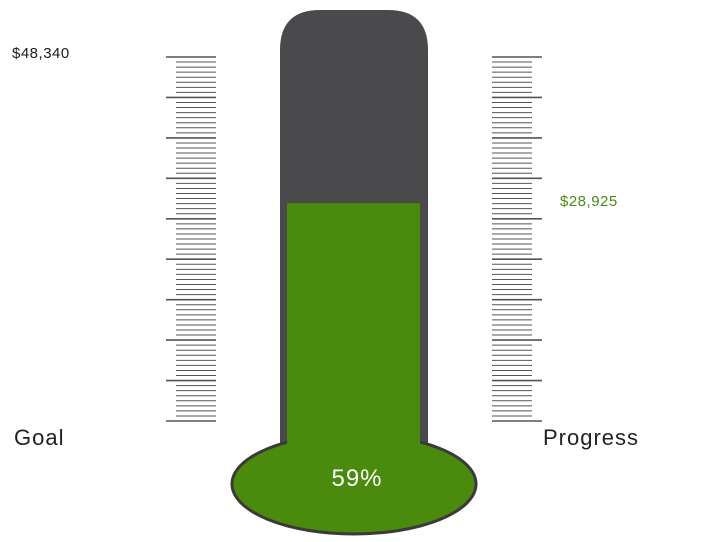 The image size is (721, 542). Describe the element at coordinates (357, 478) in the screenshot. I see `percent-label: 59%` at that location.